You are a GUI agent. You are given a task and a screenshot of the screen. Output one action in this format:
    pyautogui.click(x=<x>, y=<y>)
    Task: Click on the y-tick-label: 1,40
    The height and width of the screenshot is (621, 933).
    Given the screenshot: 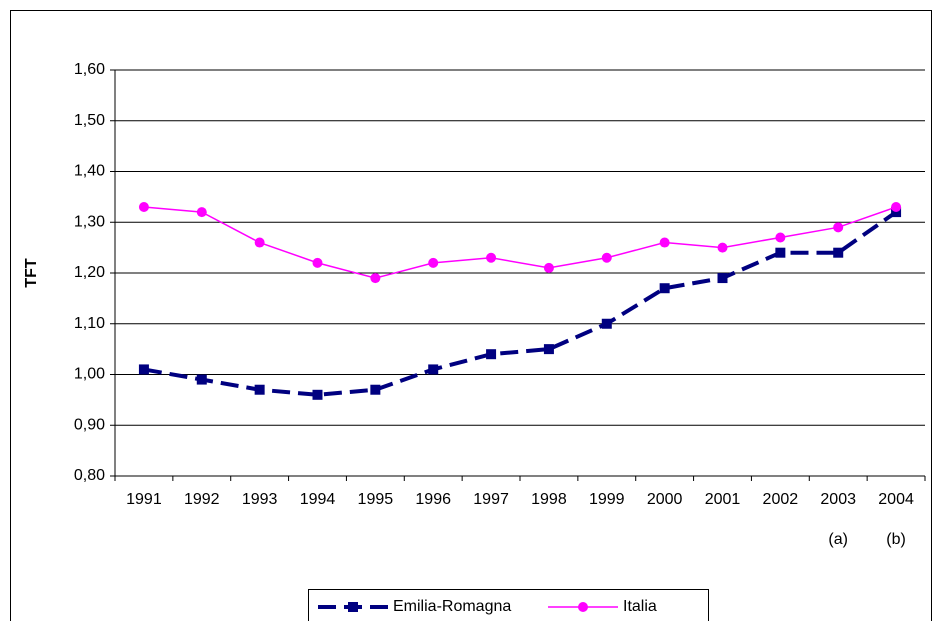 What is the action you would take?
    pyautogui.click(x=89, y=171)
    